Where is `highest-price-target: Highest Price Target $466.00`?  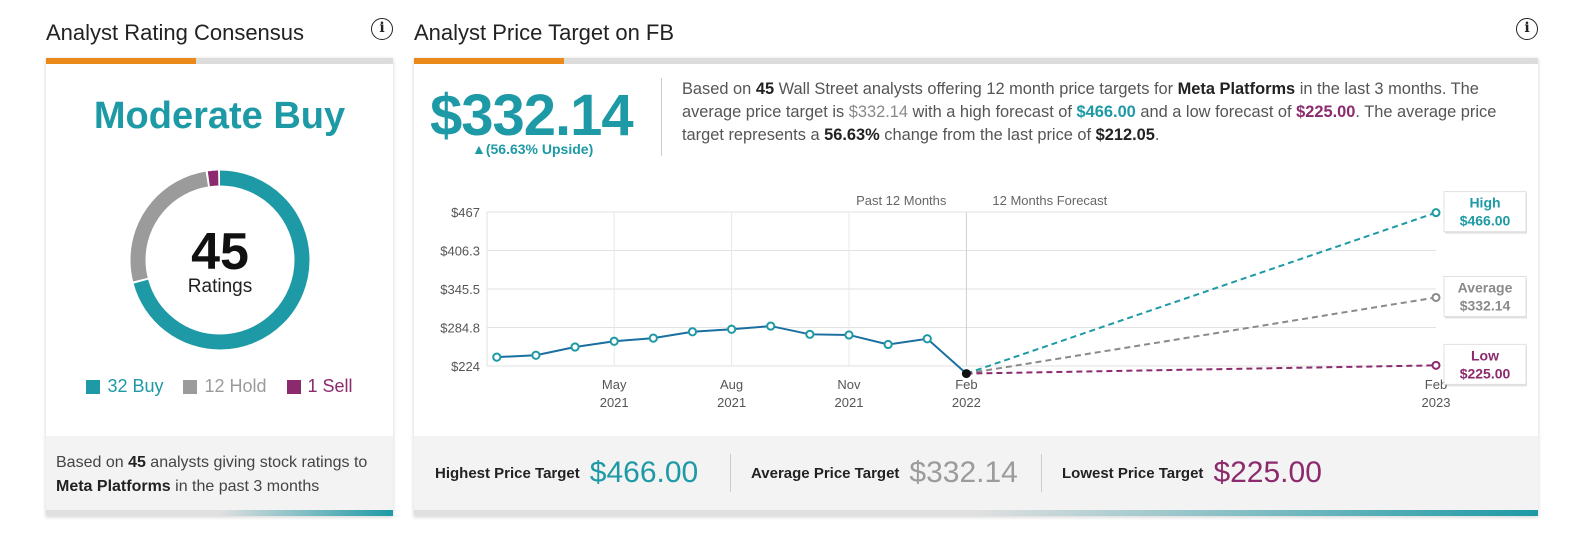 highest-price-target: Highest Price Target $466.00 is located at coordinates (567, 472).